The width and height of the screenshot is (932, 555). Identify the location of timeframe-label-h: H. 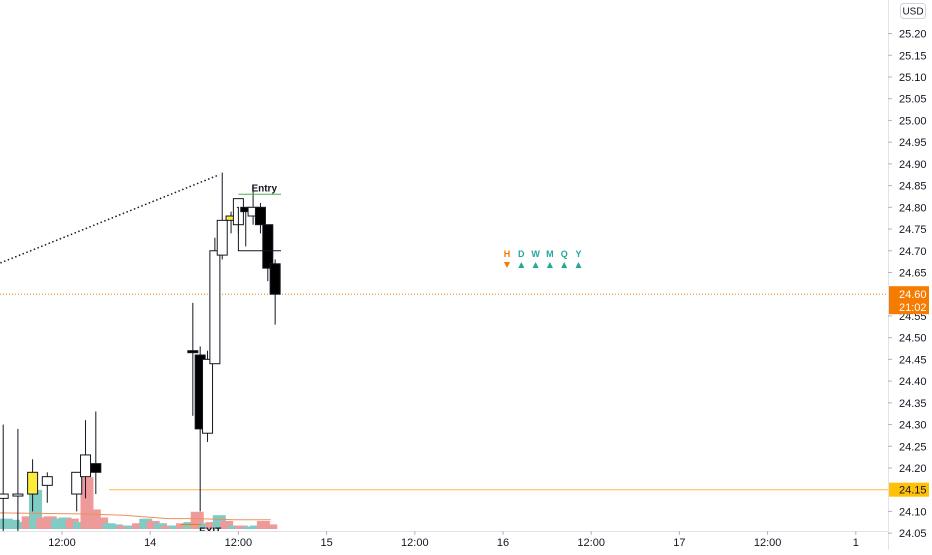
(507, 254).